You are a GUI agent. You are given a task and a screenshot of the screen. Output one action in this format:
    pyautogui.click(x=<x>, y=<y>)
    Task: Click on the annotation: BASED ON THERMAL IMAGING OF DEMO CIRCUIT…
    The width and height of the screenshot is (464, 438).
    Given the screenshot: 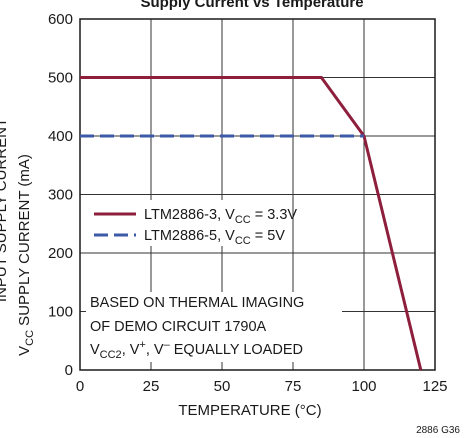 What is the action you would take?
    pyautogui.click(x=214, y=327)
    